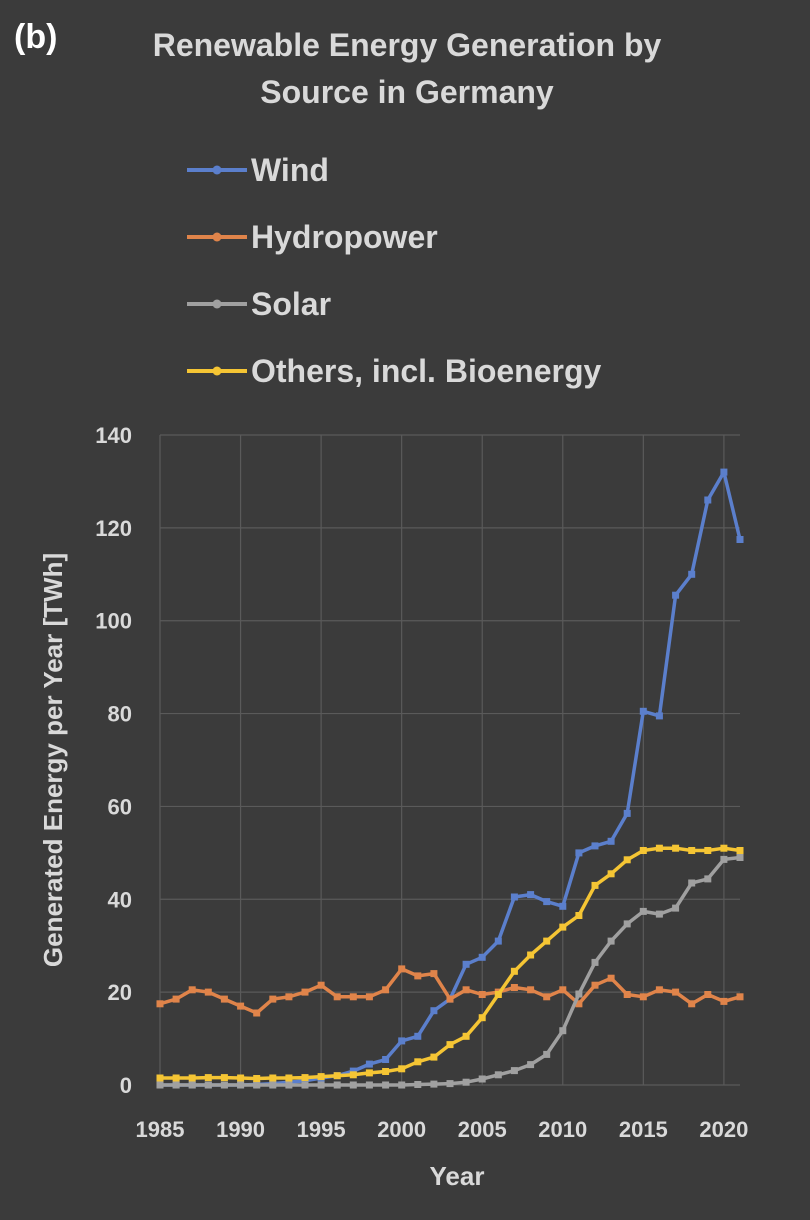 The width and height of the screenshot is (810, 1220). What do you see at coordinates (386, 990) in the screenshot?
I see `data-point-hydropower-1999` at bounding box center [386, 990].